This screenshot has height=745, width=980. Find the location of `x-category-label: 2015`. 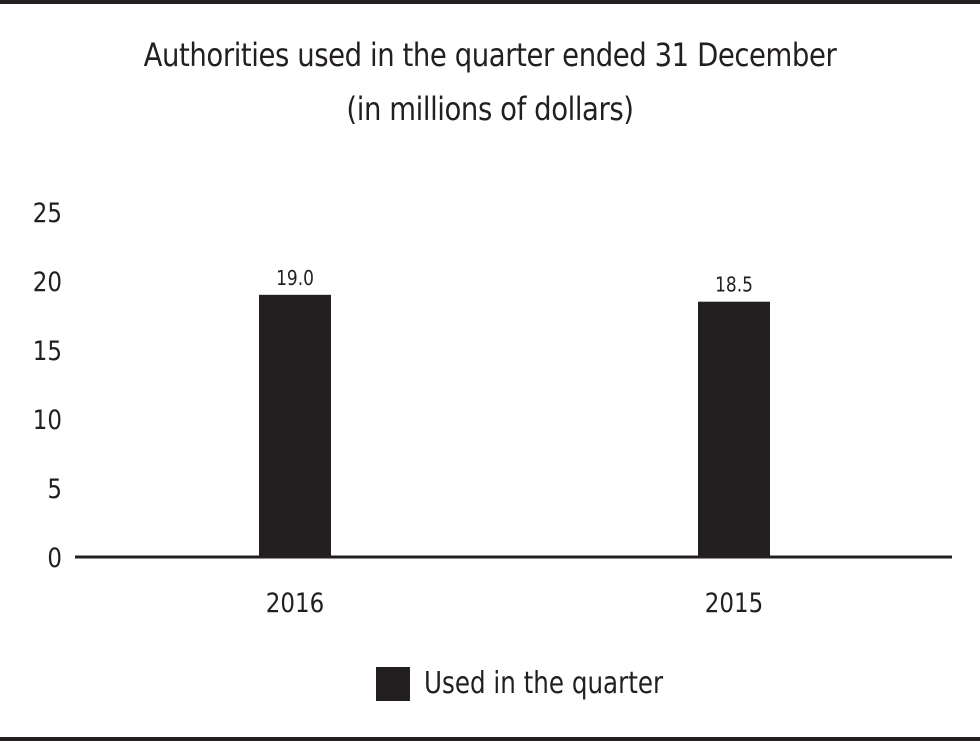

x-category-label: 2015 is located at coordinates (734, 602).